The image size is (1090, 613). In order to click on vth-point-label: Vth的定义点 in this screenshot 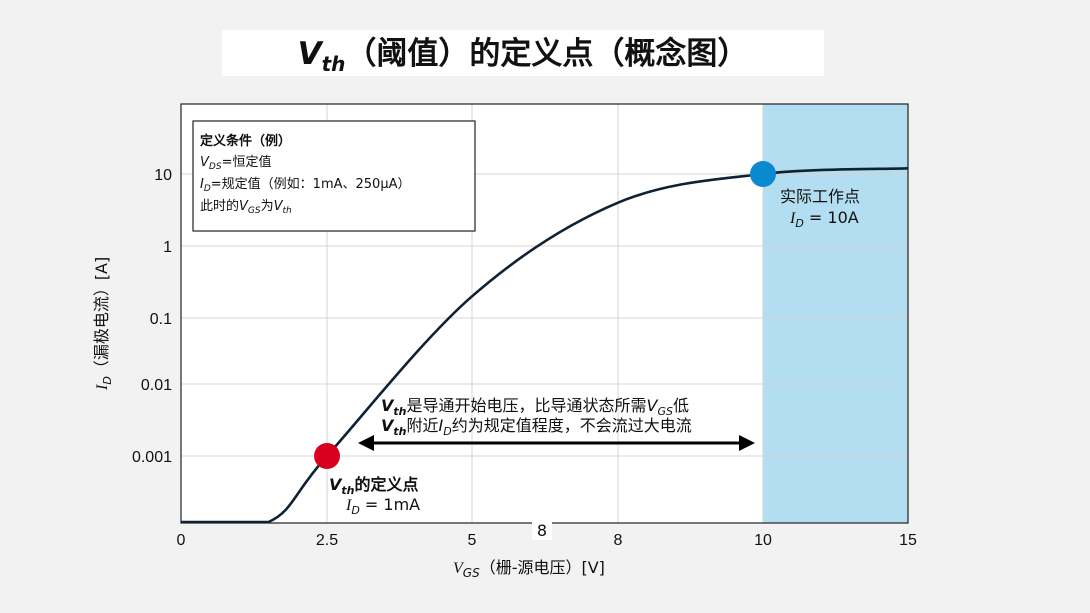, I will do `click(374, 486)`.